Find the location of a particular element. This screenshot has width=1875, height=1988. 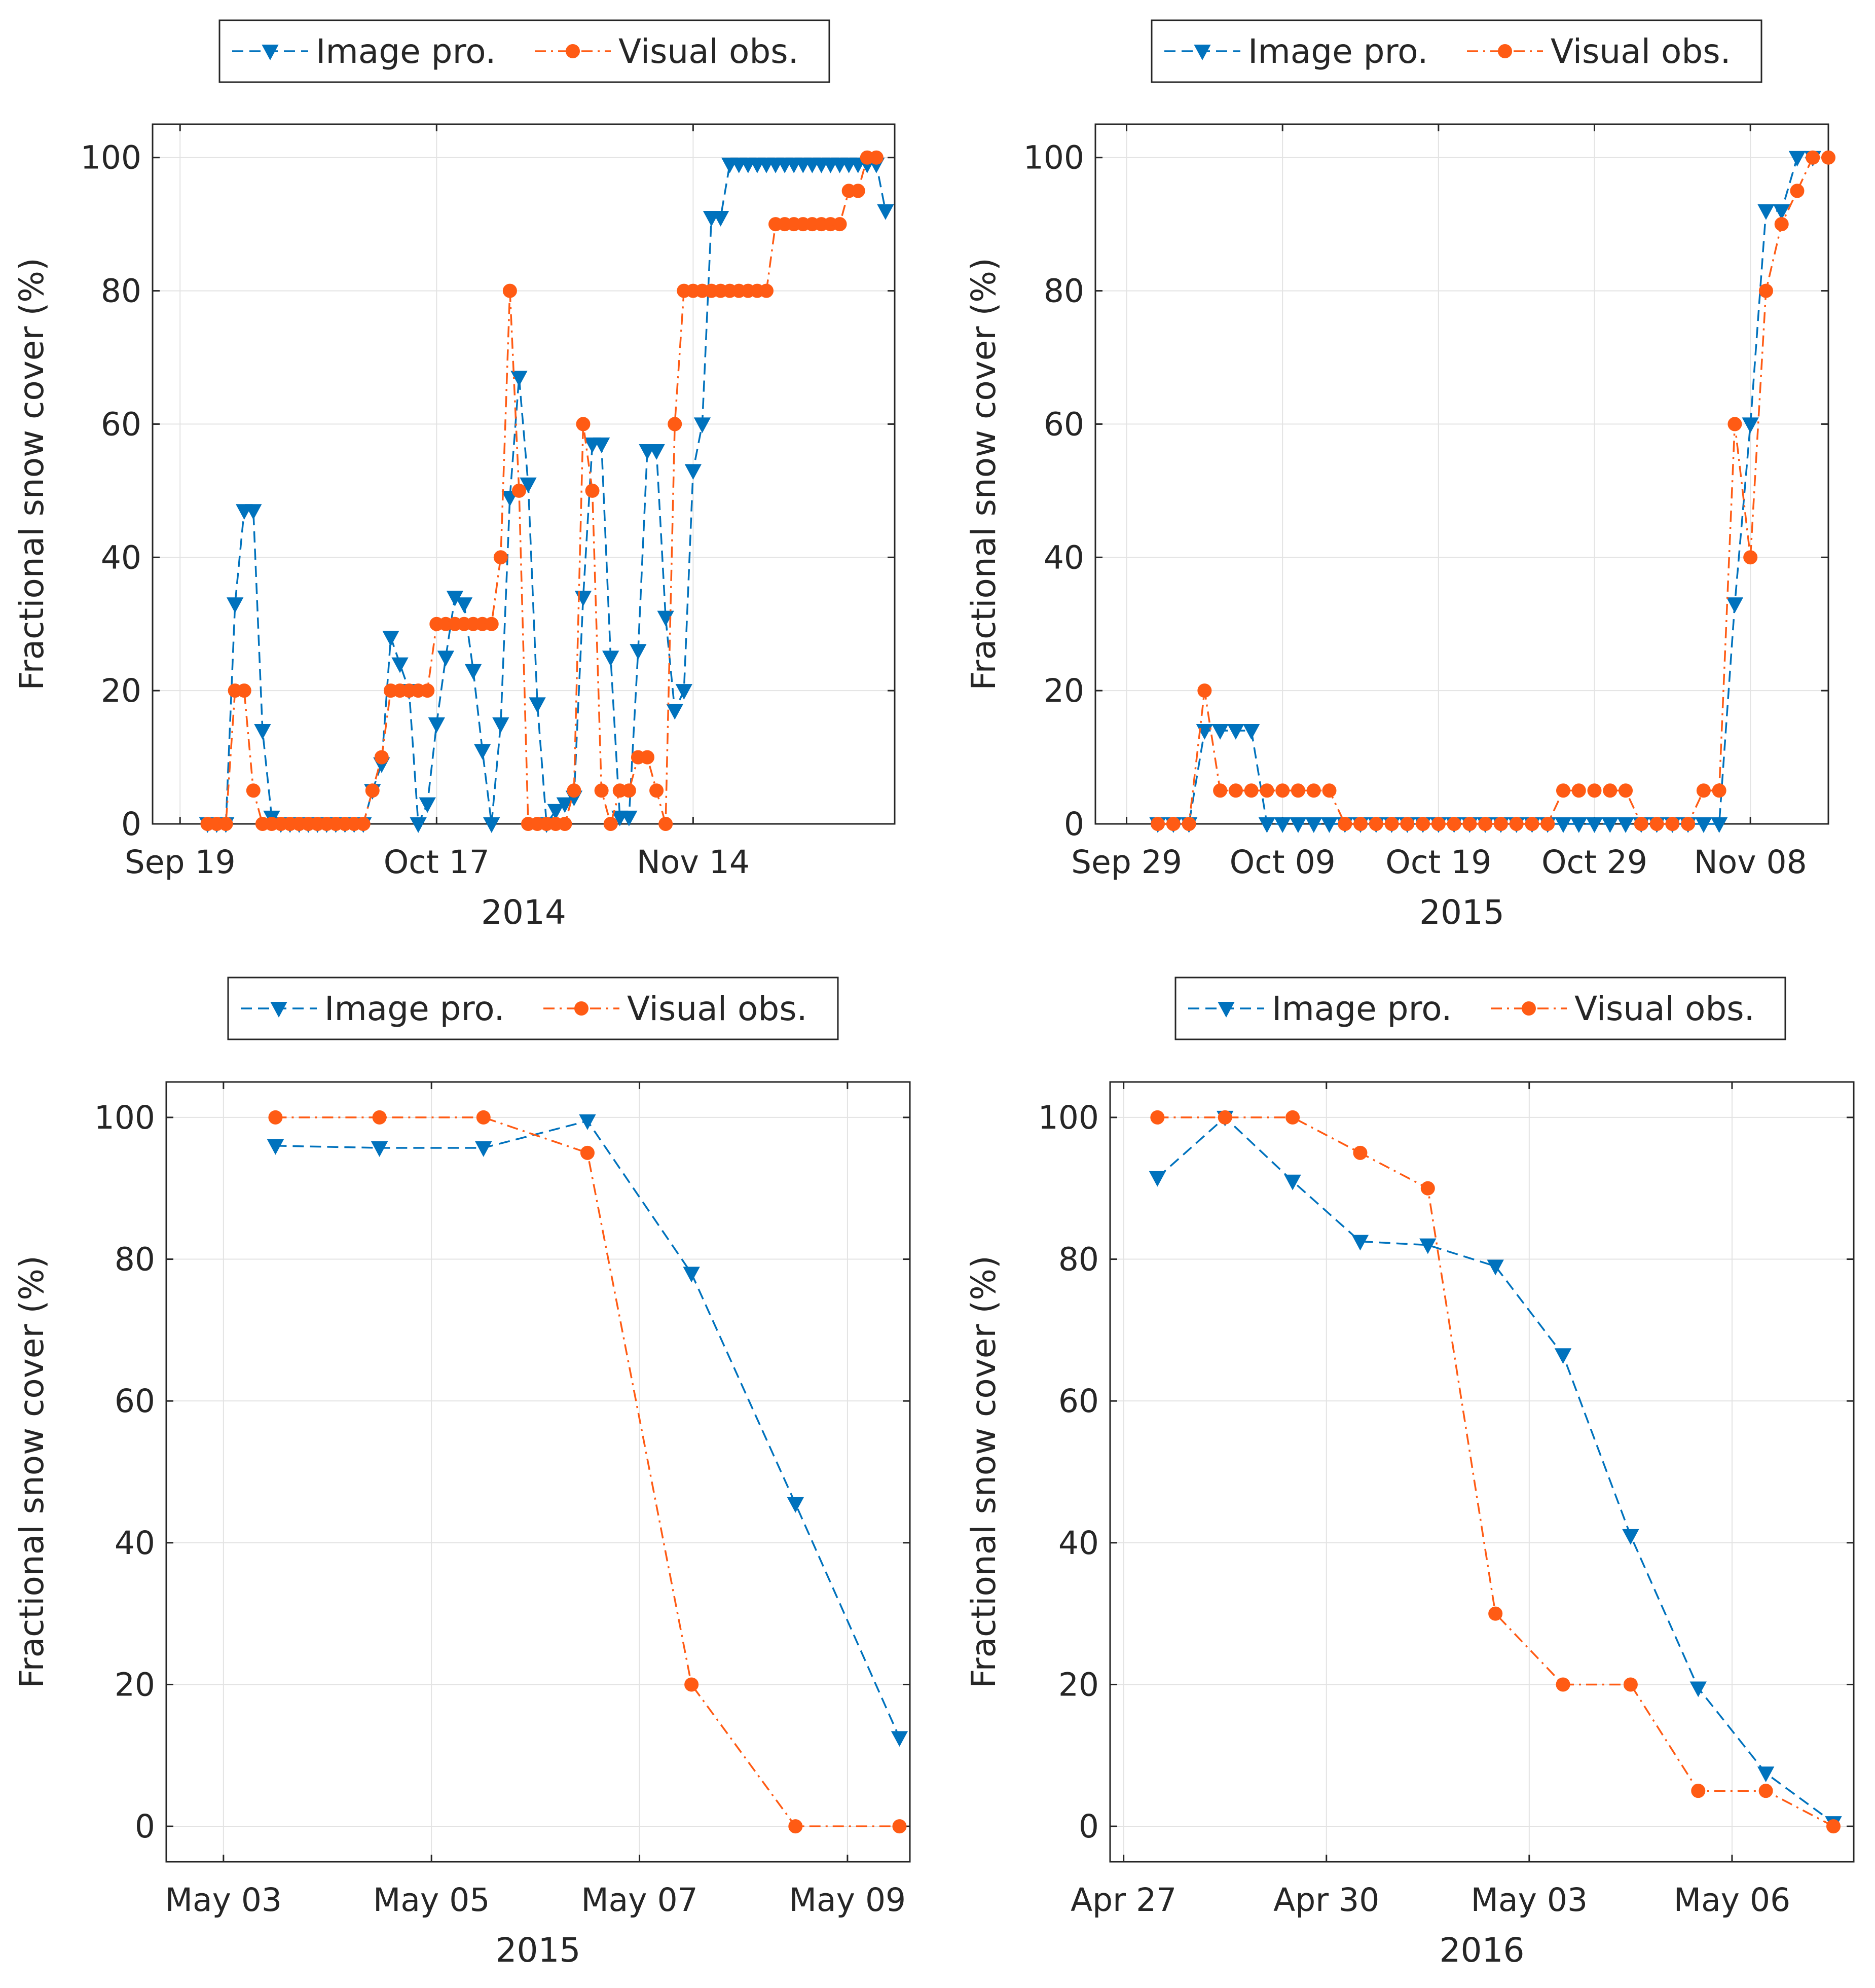

legend-marker-image-pro is located at coordinates (270, 52).